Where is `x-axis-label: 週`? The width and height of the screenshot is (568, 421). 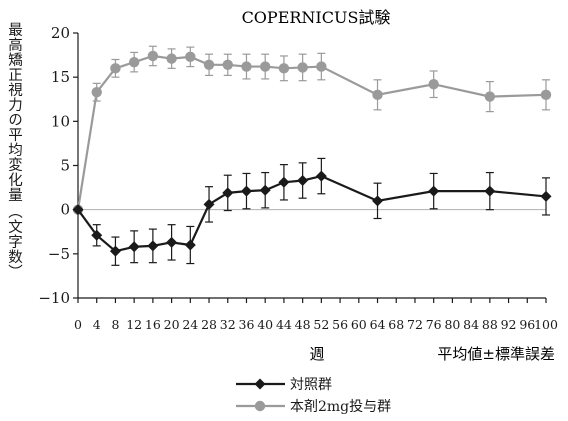 x-axis-label: 週 is located at coordinates (316, 354).